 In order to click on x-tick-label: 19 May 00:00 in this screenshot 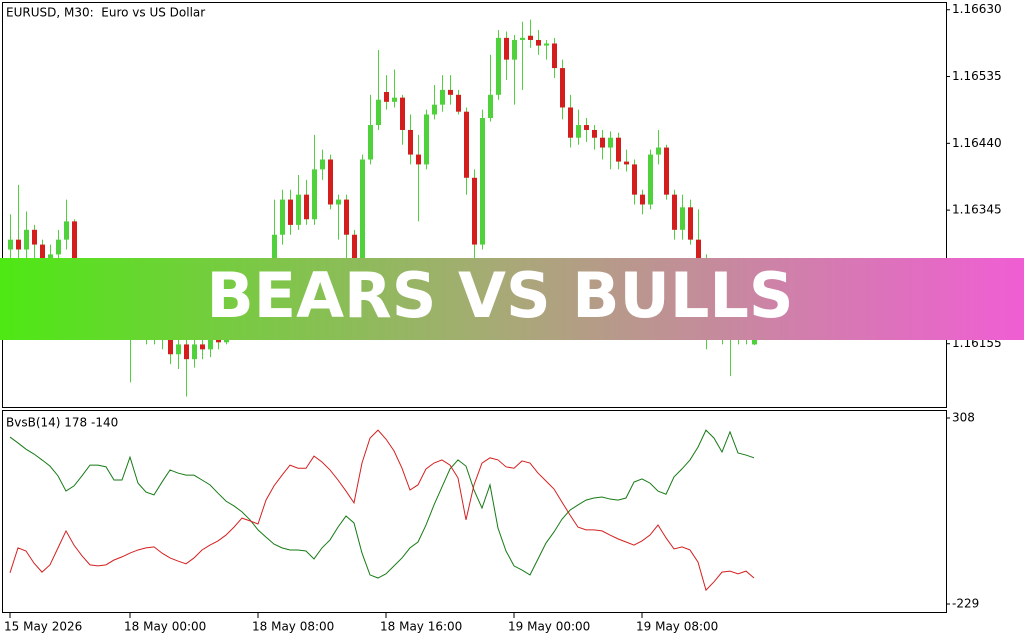, I will do `click(549, 627)`.